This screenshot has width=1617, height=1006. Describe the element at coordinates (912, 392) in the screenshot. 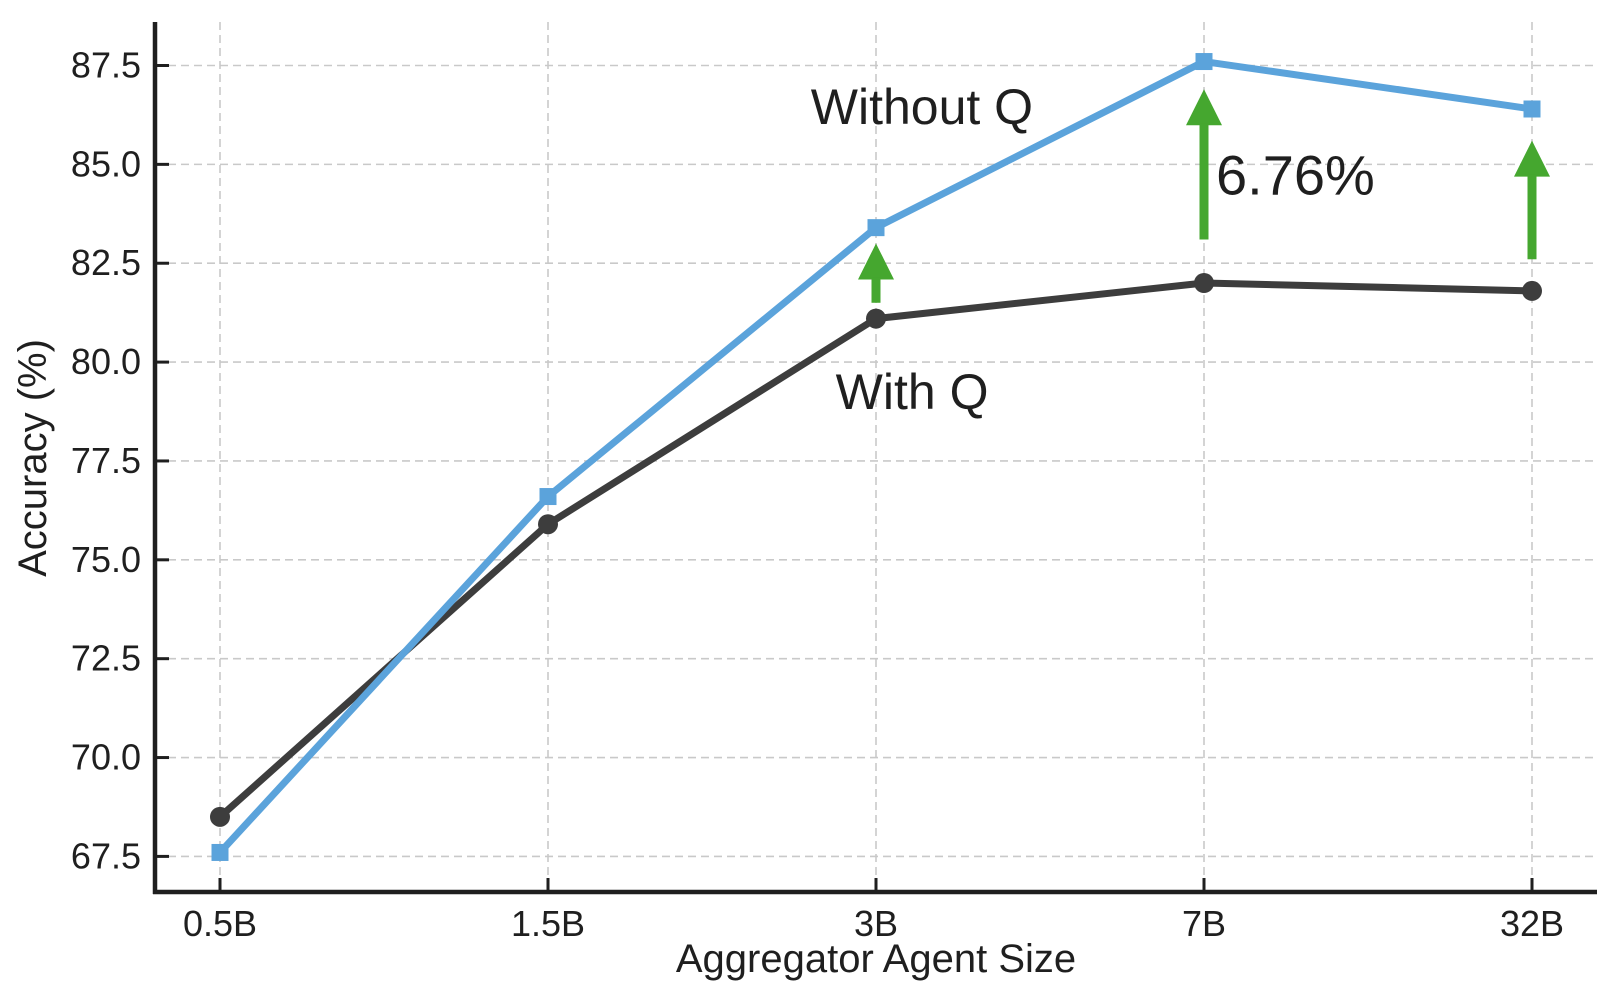

I see `series-label-with-q: With Q` at that location.